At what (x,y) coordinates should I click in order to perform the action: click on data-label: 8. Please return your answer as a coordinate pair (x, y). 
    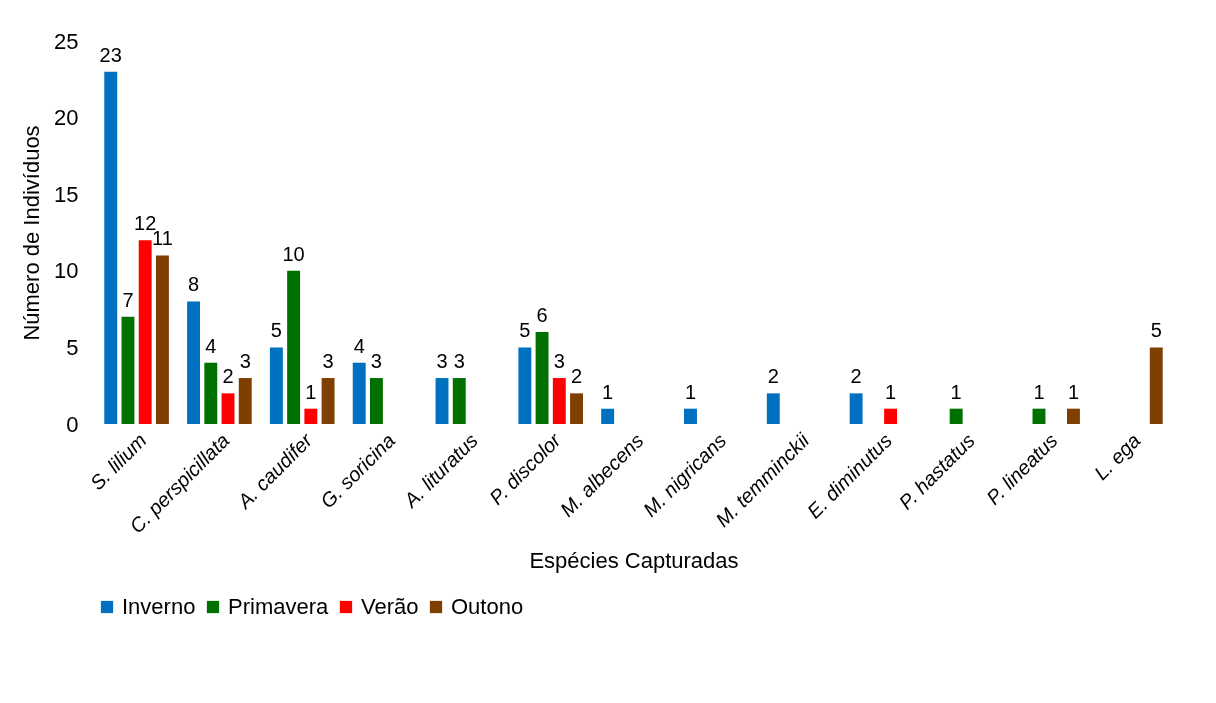
    Looking at the image, I should click on (194, 284).